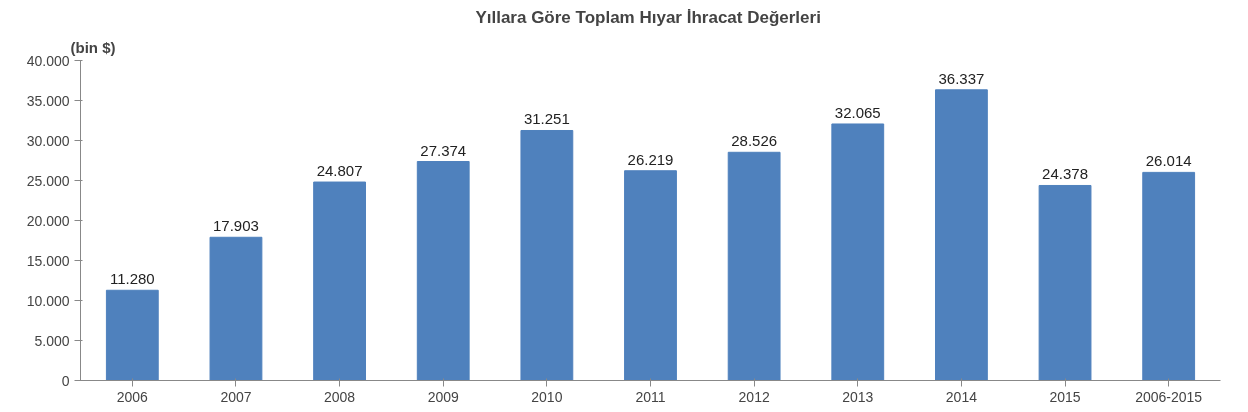  I want to click on x-tick-label: 2012, so click(754, 396).